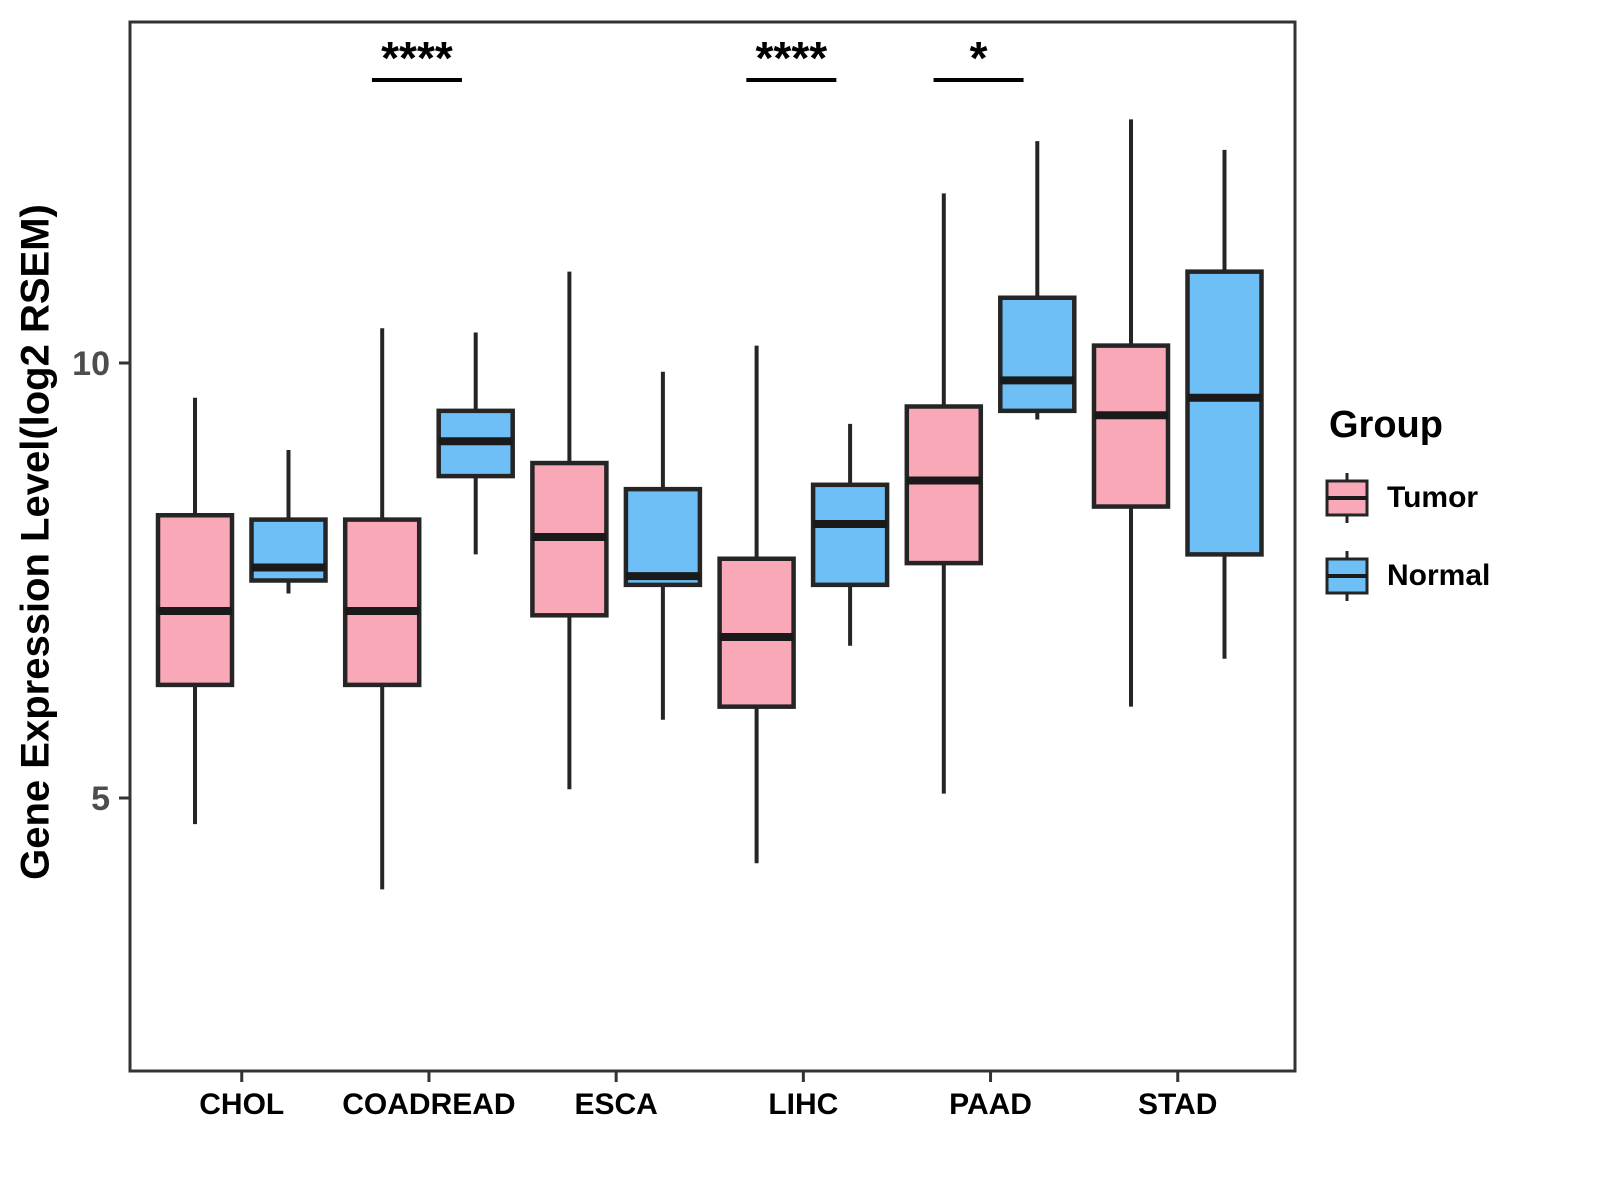 This screenshot has height=1200, width=1600. Describe the element at coordinates (944, 485) in the screenshot. I see `box-tumor-PAAD` at that location.